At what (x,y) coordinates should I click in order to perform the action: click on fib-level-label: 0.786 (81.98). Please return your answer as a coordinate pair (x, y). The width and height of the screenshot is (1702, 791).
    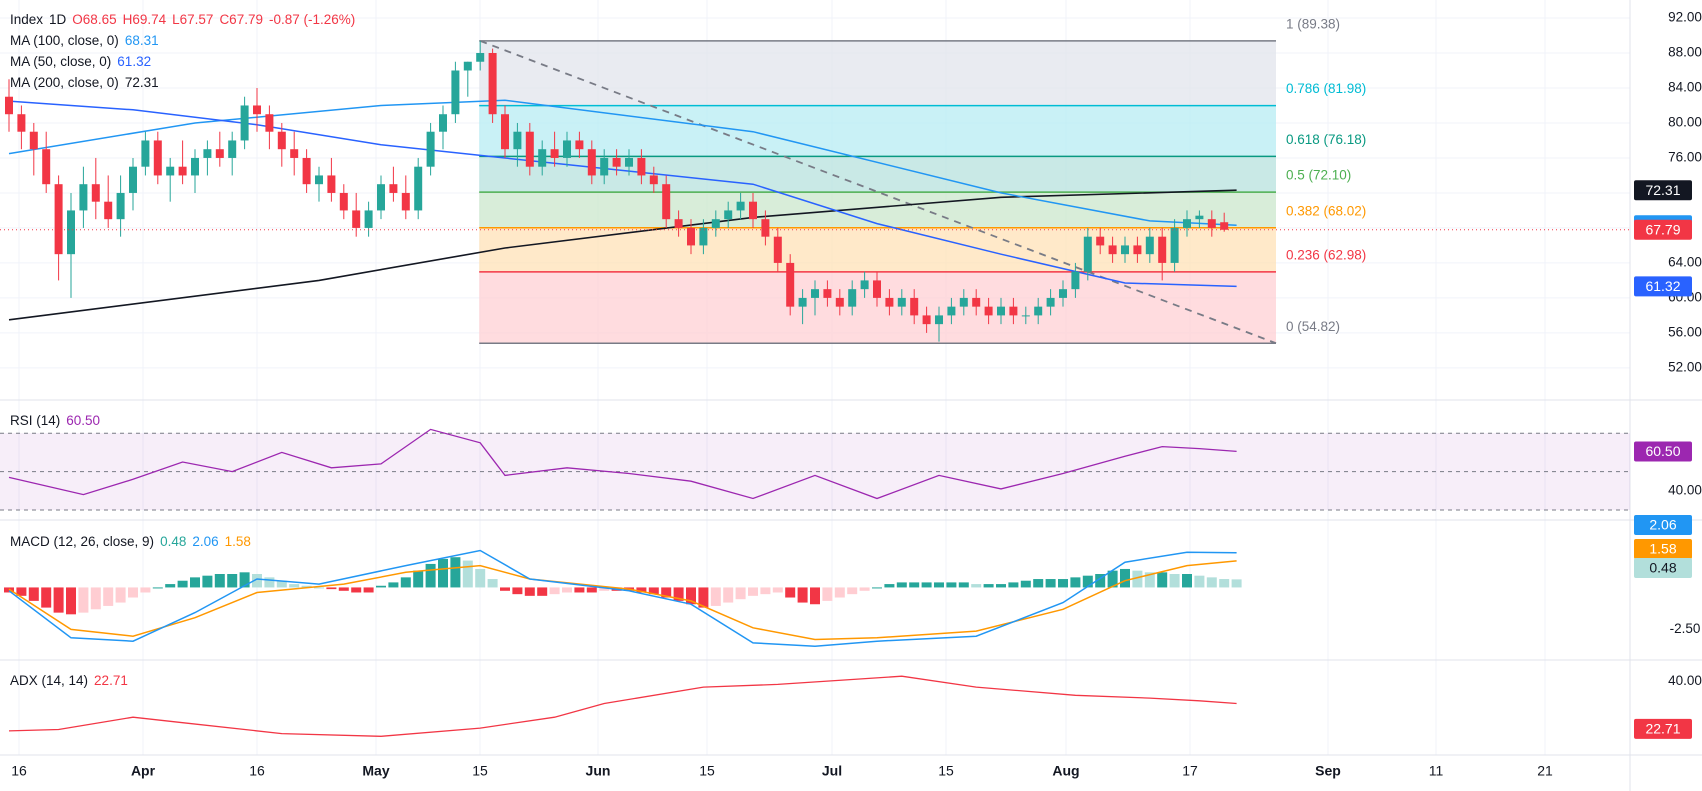
    Looking at the image, I should click on (1326, 88).